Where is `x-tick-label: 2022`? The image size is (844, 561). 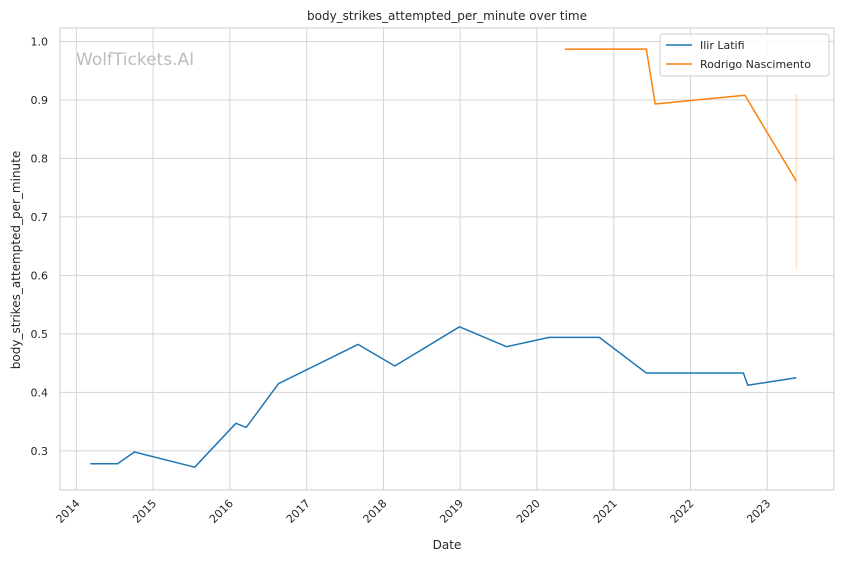
x-tick-label: 2022 is located at coordinates (682, 511).